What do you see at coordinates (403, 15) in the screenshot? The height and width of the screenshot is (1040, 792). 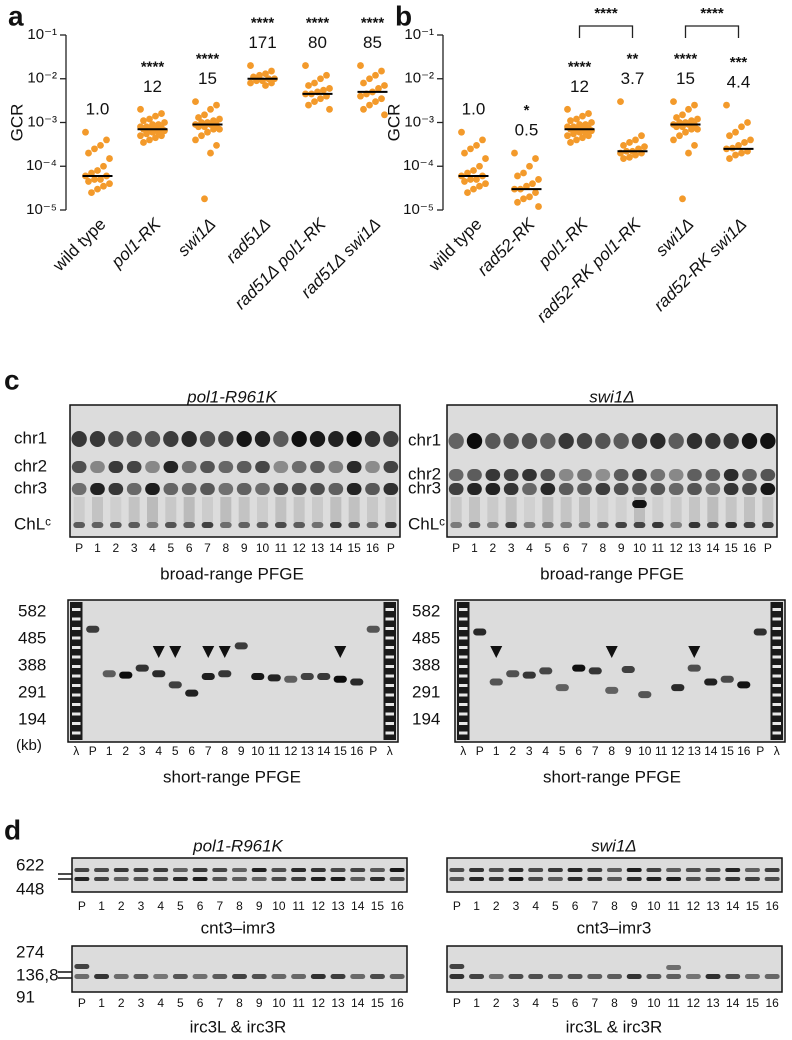 I see `panel-label: b` at bounding box center [403, 15].